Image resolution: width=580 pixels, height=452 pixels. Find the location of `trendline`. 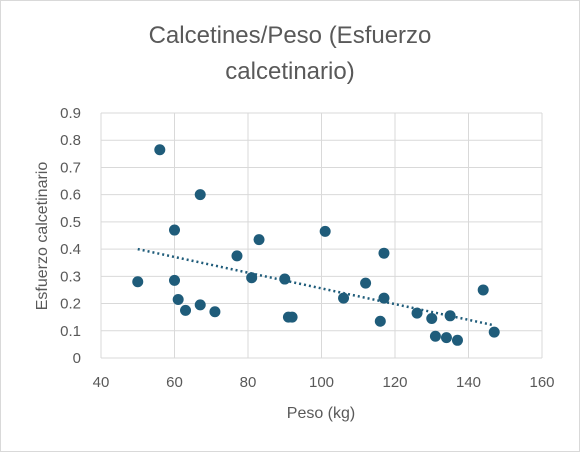

trendline is located at coordinates (316, 287).